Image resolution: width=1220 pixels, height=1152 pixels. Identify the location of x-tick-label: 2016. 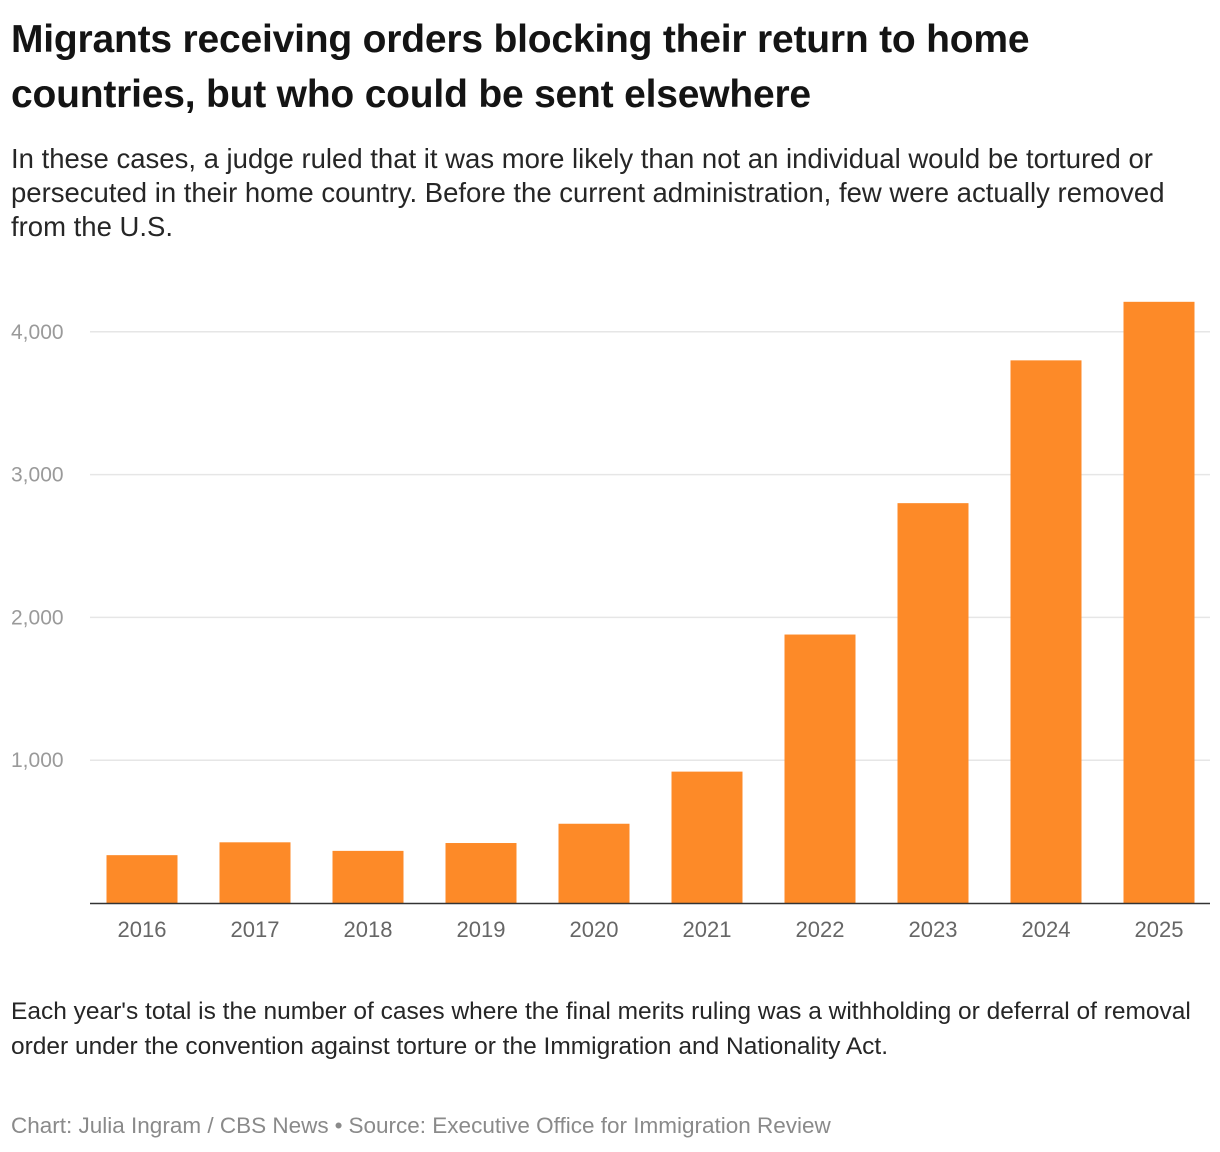
(142, 929).